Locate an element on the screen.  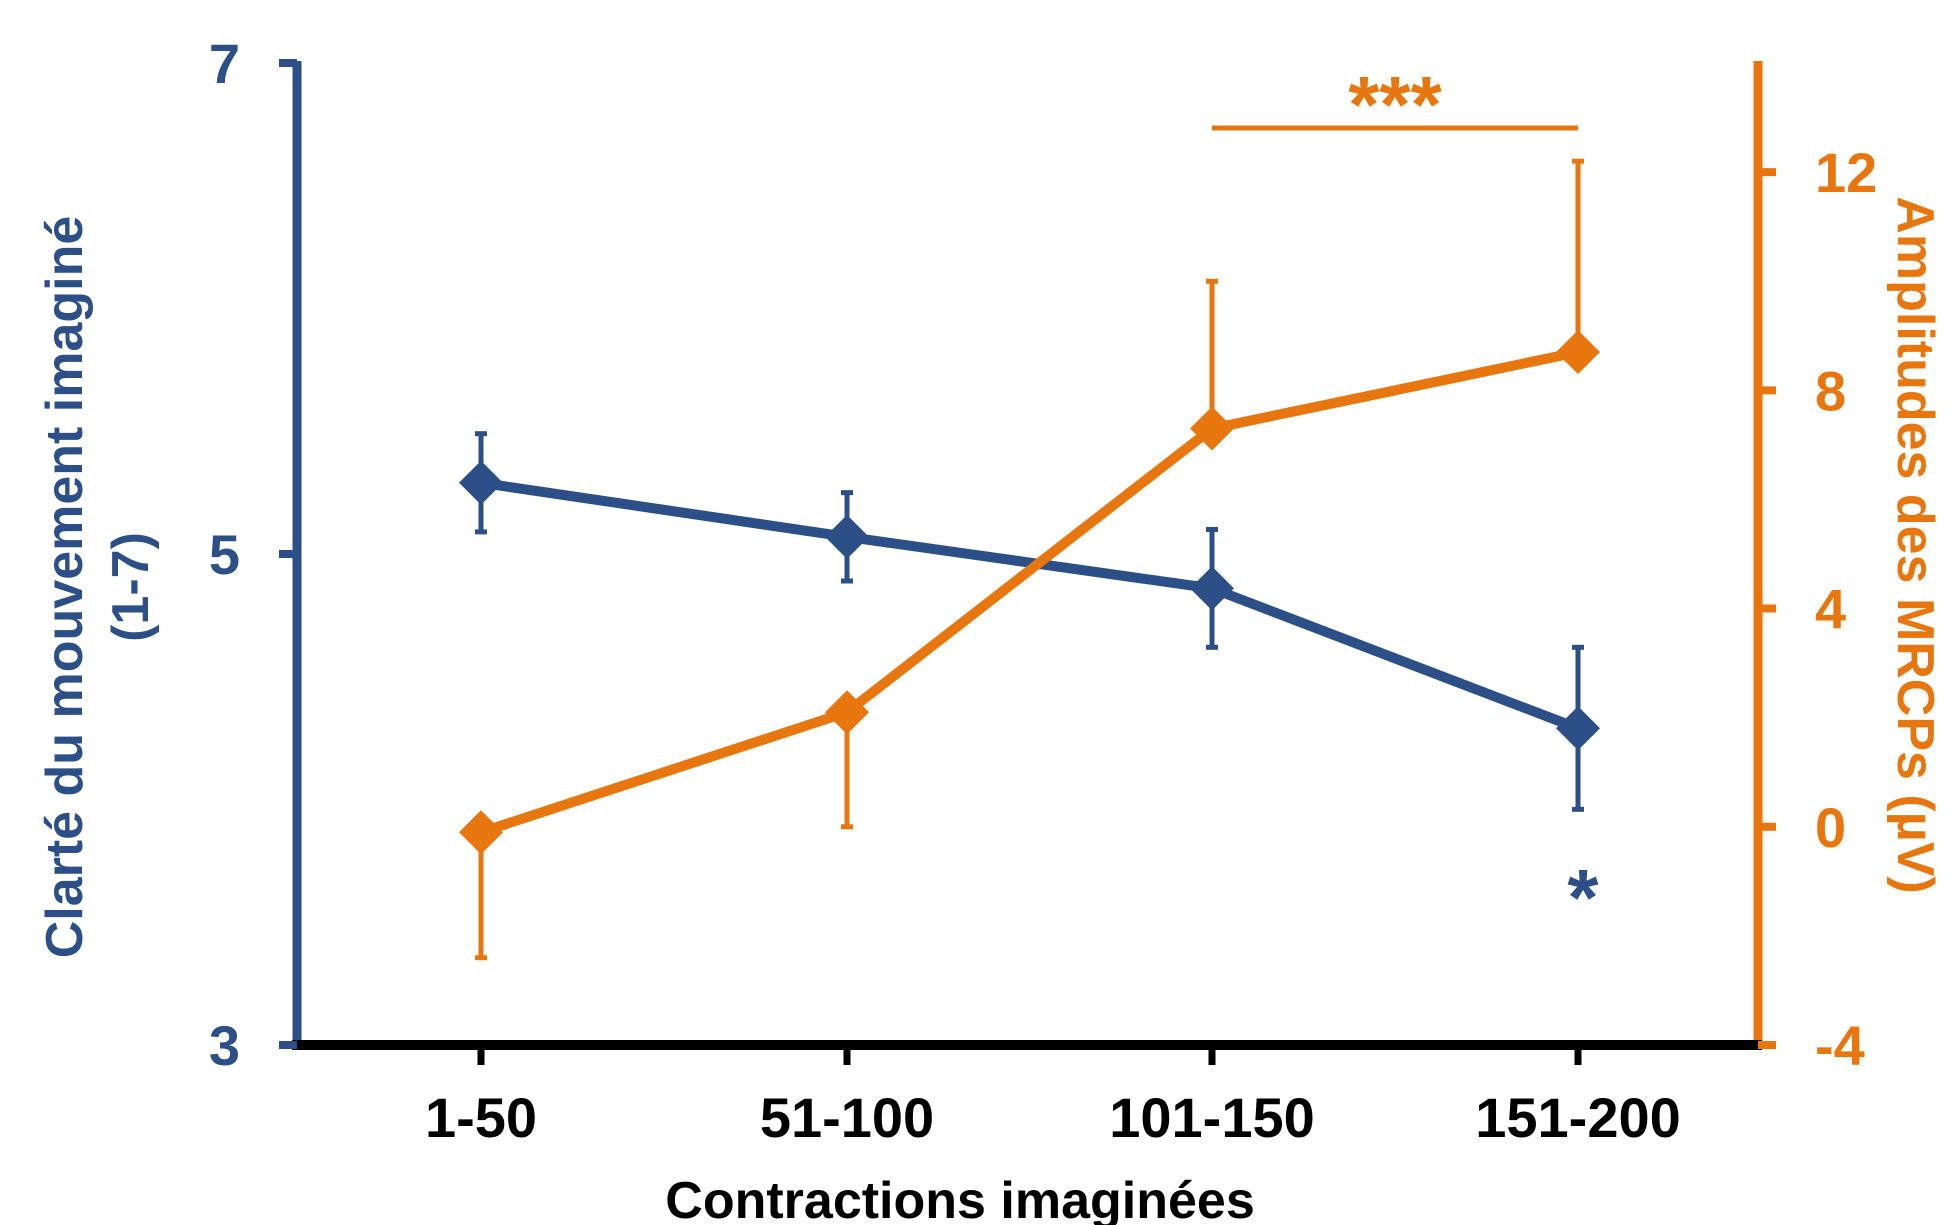
right-axis-title: Amplitudes des MRCPs (µV) is located at coordinates (1915, 544).